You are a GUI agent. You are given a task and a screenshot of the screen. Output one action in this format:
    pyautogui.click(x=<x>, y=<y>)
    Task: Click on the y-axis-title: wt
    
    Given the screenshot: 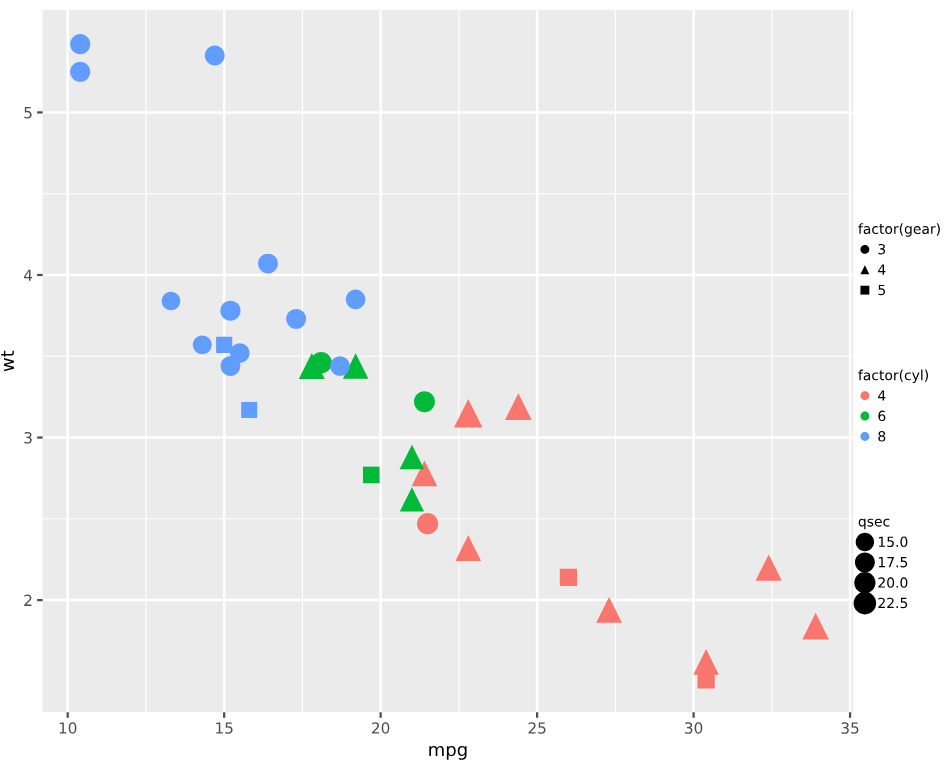 What is the action you would take?
    pyautogui.click(x=7, y=361)
    